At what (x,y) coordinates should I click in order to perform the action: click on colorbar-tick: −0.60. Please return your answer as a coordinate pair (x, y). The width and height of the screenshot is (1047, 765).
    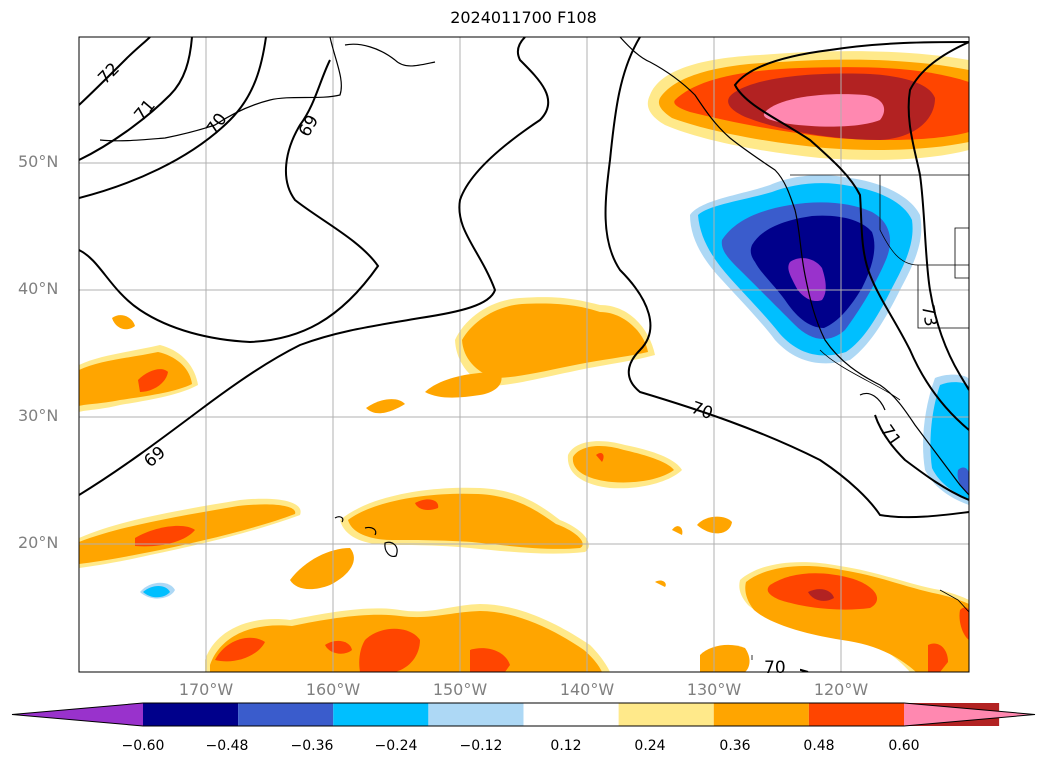
    Looking at the image, I should click on (143, 746).